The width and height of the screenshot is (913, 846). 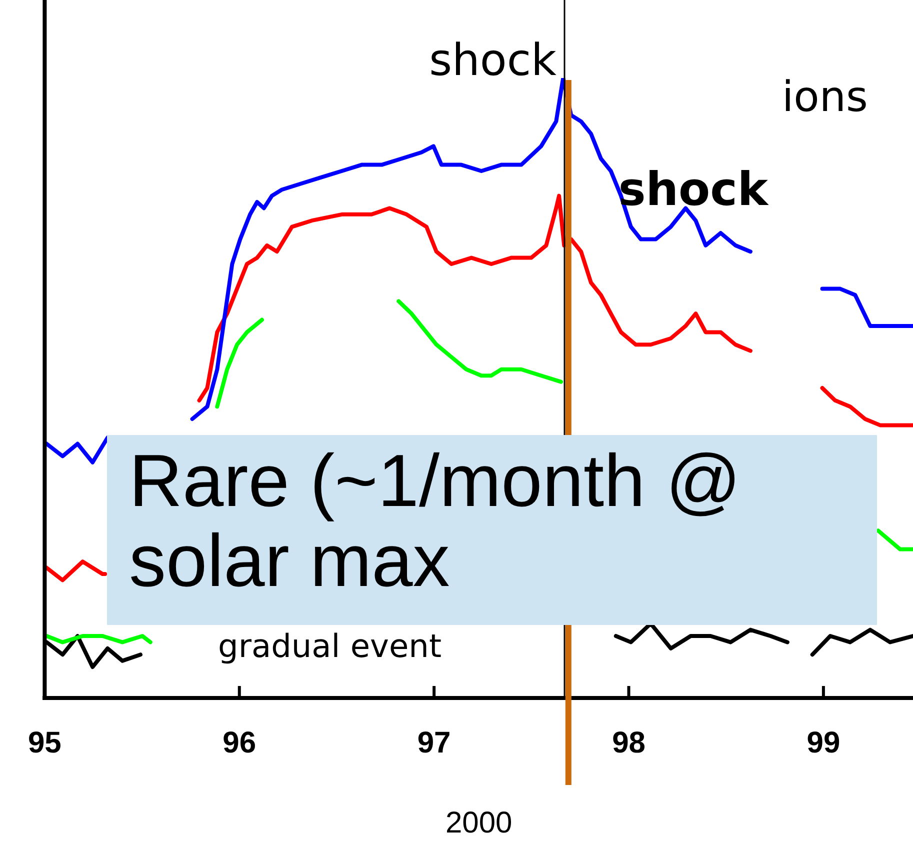 What do you see at coordinates (239, 743) in the screenshot?
I see `x-tick-label: 96` at bounding box center [239, 743].